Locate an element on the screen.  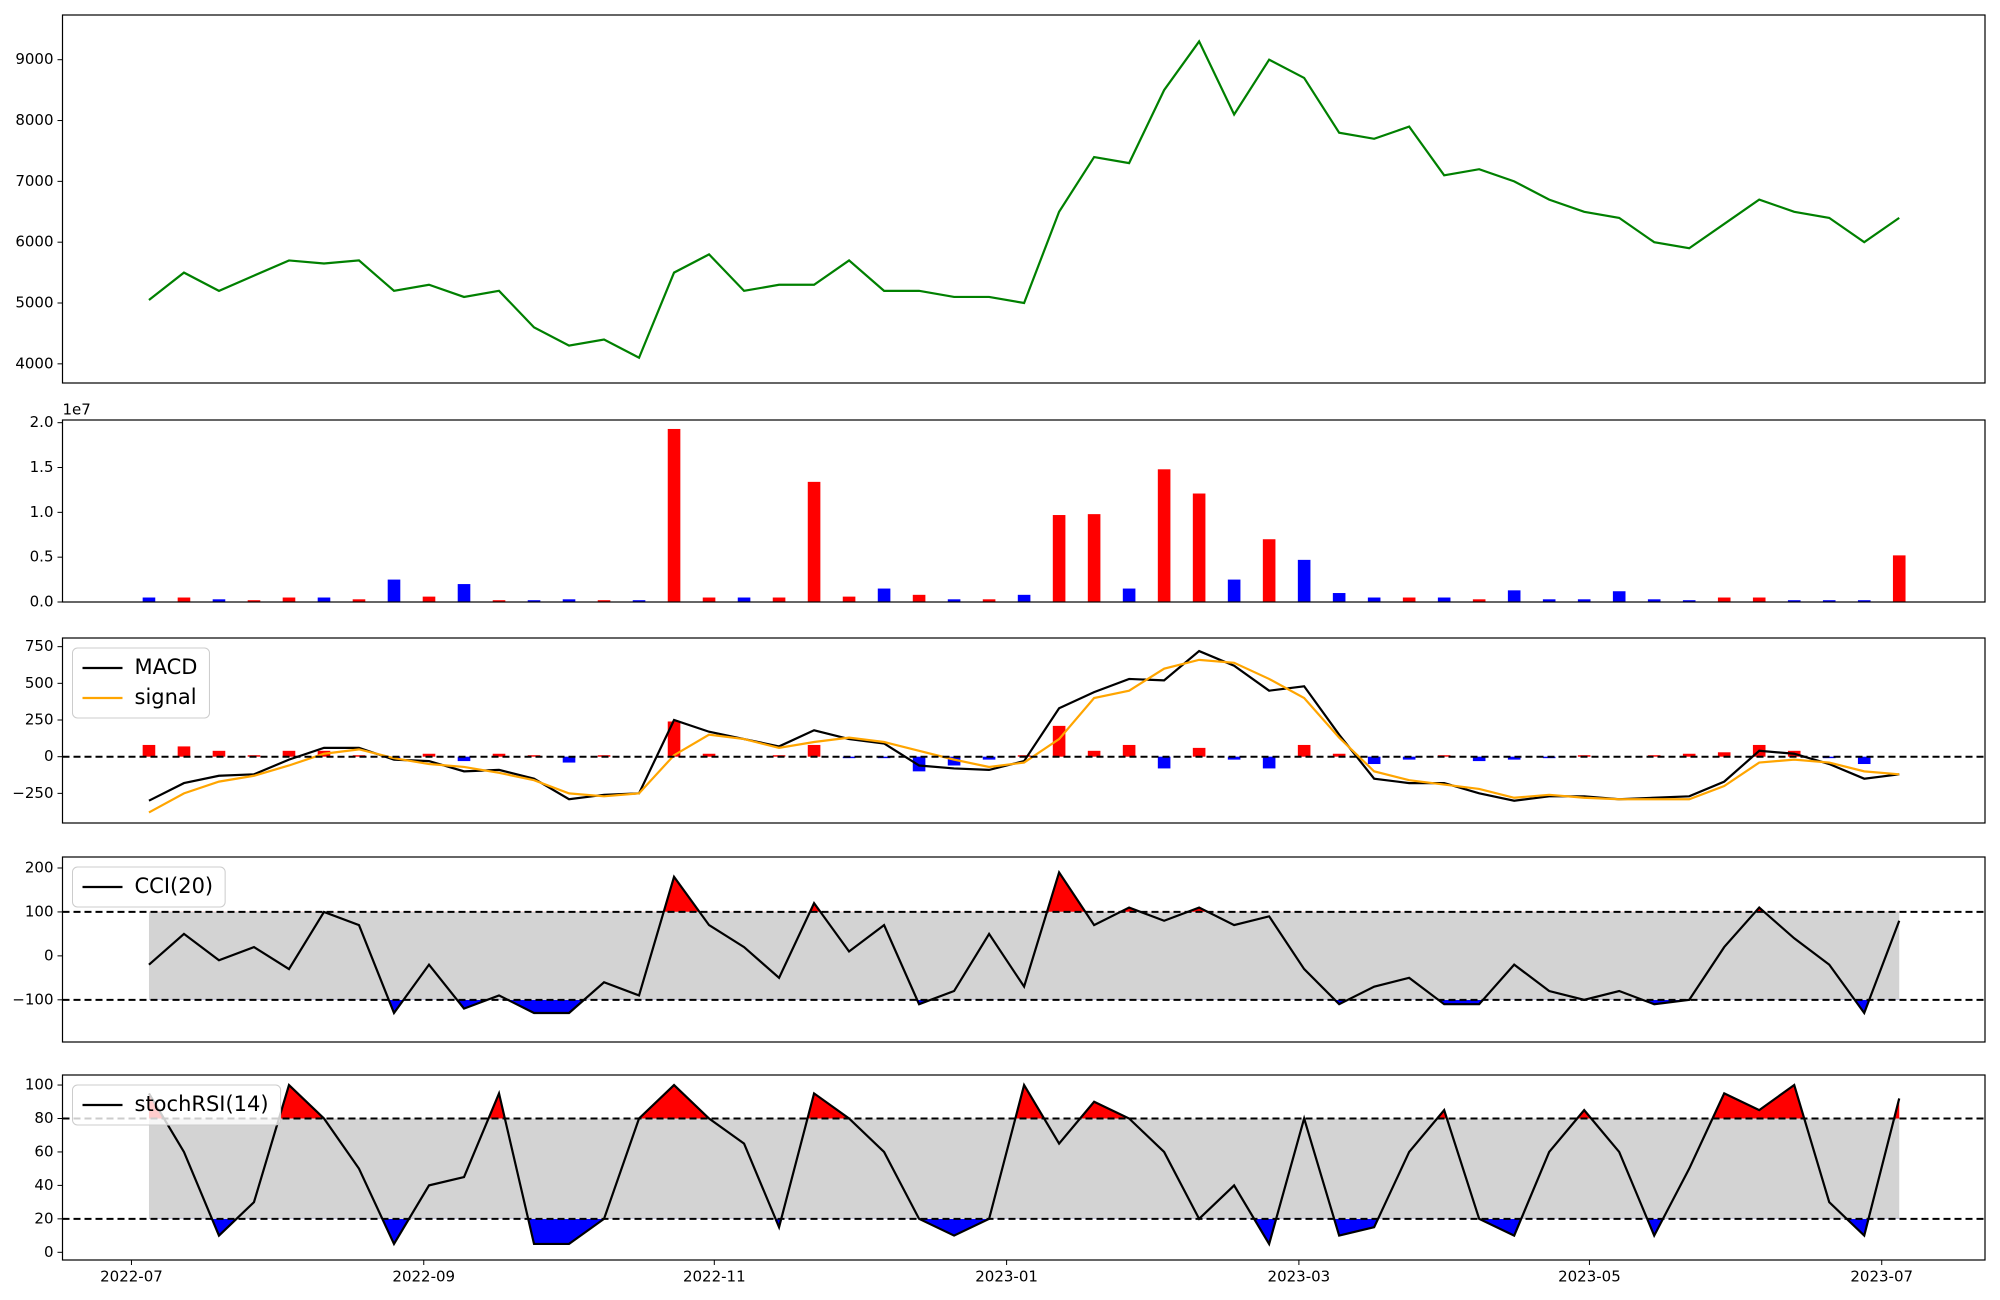
x-tick-label: 2023-05 is located at coordinates (1589, 1277).